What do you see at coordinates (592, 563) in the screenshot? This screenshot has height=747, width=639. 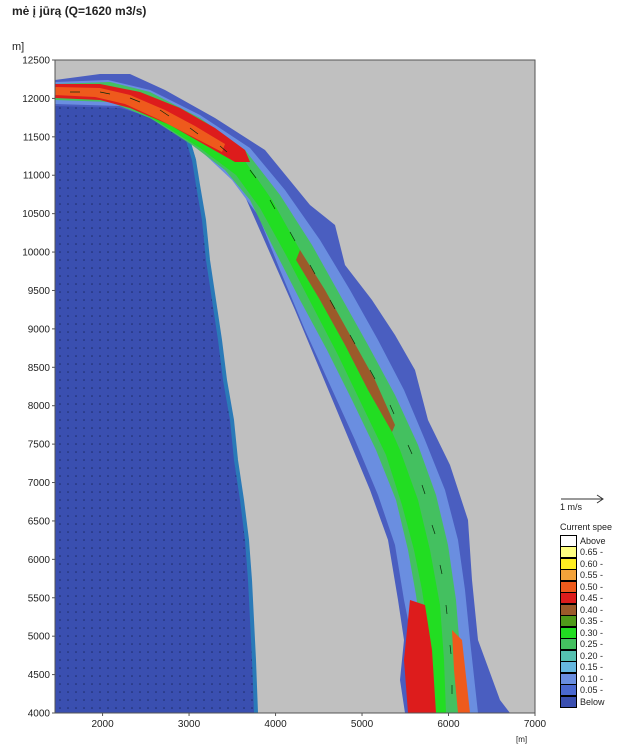 I see `legend-label: 0.60 -` at bounding box center [592, 563].